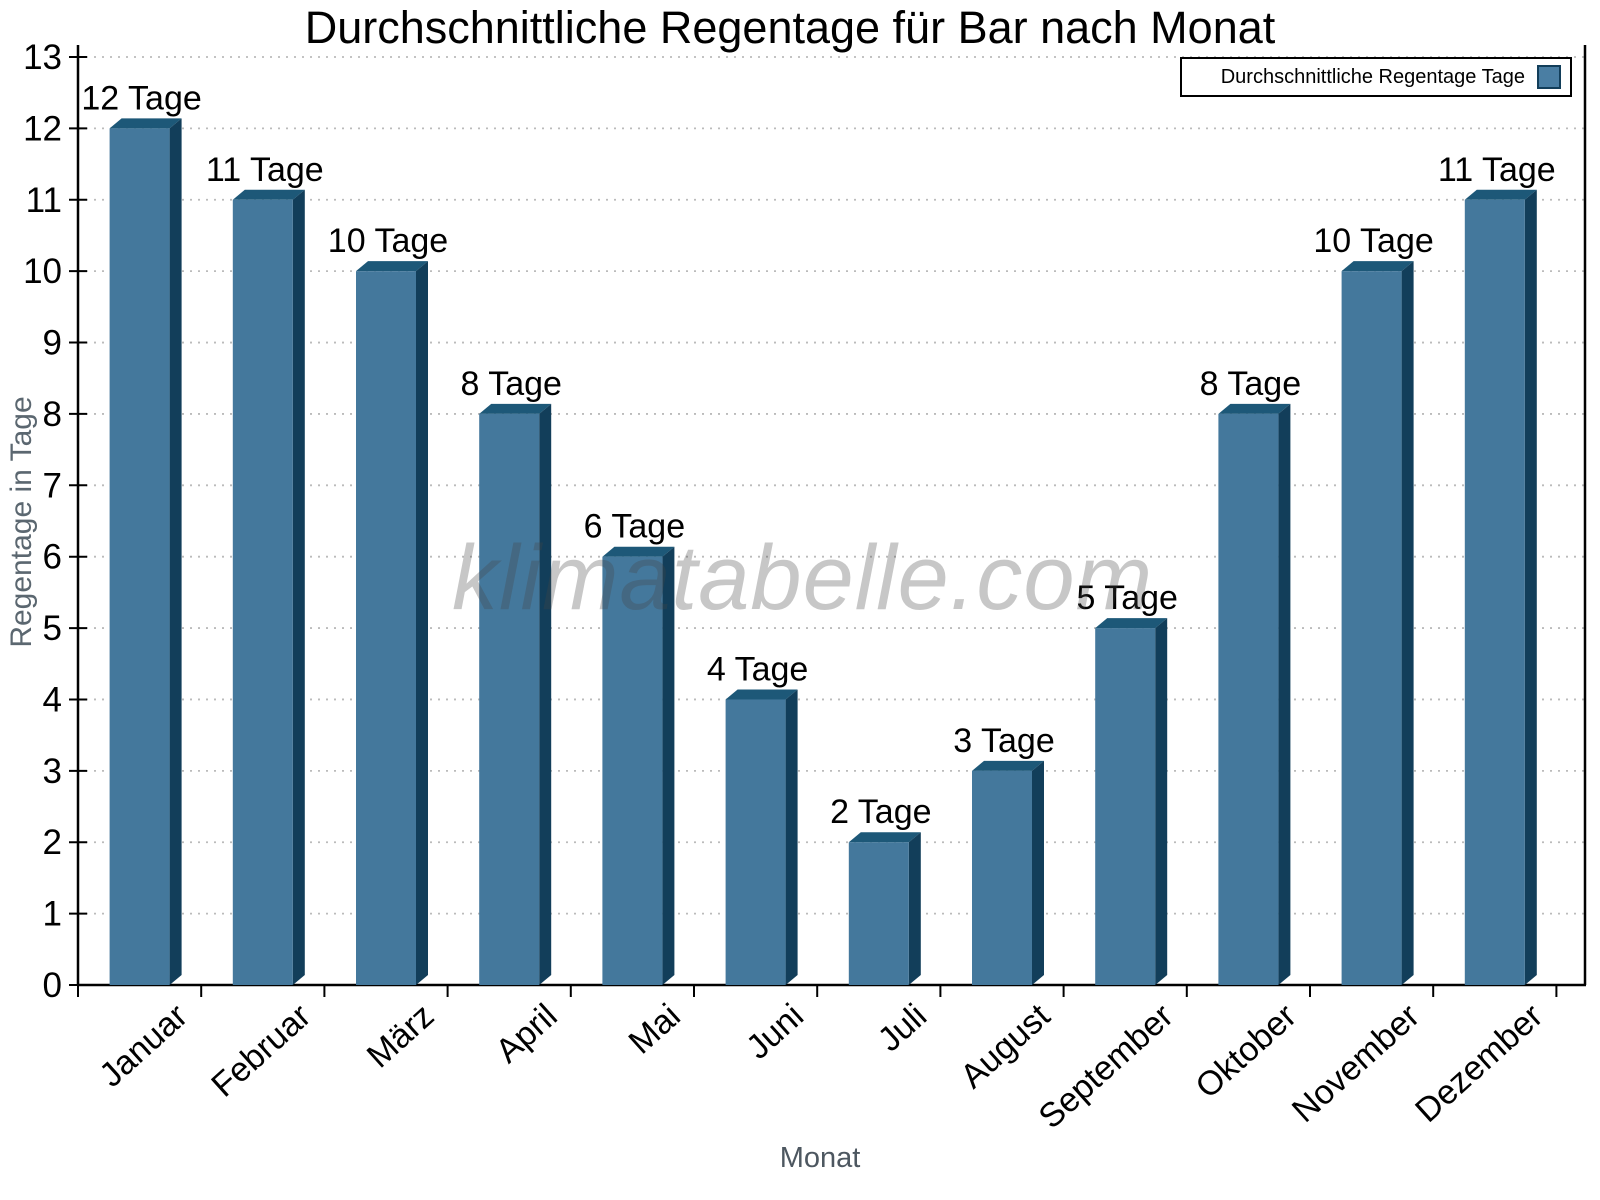 This screenshot has height=1200, width=1600. Describe the element at coordinates (42, 57) in the screenshot. I see `y-tick-label: 13` at that location.